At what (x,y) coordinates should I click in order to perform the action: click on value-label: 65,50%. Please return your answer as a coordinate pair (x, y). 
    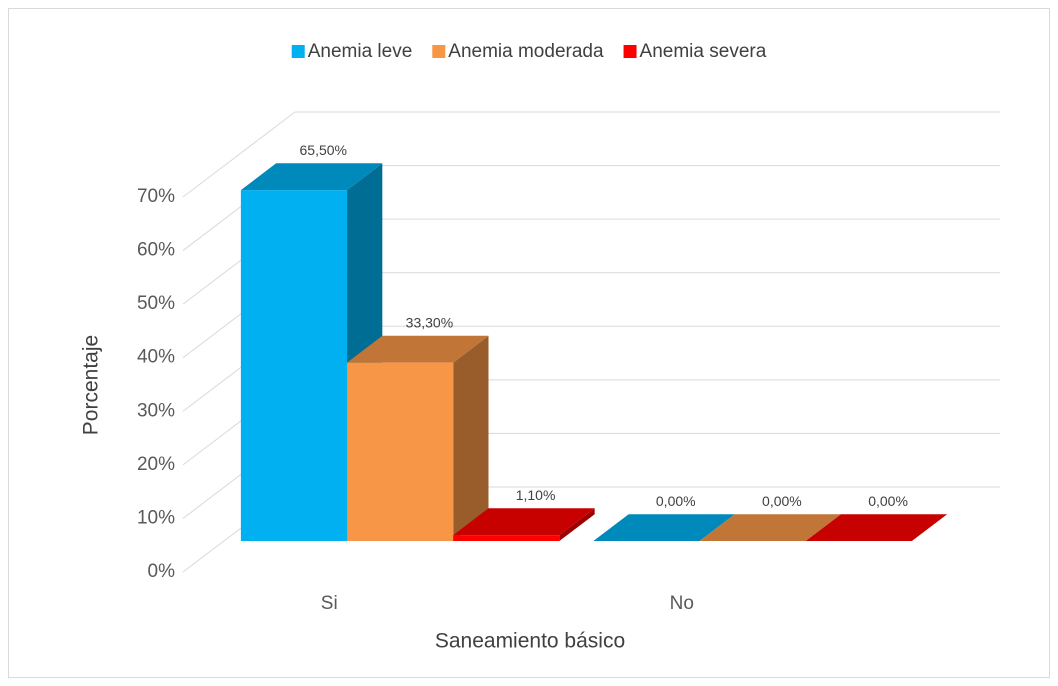
    Looking at the image, I should click on (323, 150).